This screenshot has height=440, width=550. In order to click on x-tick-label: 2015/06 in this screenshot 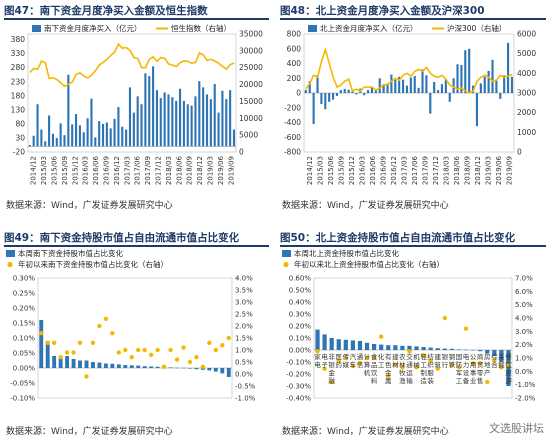, I will do `click(331, 170)`.